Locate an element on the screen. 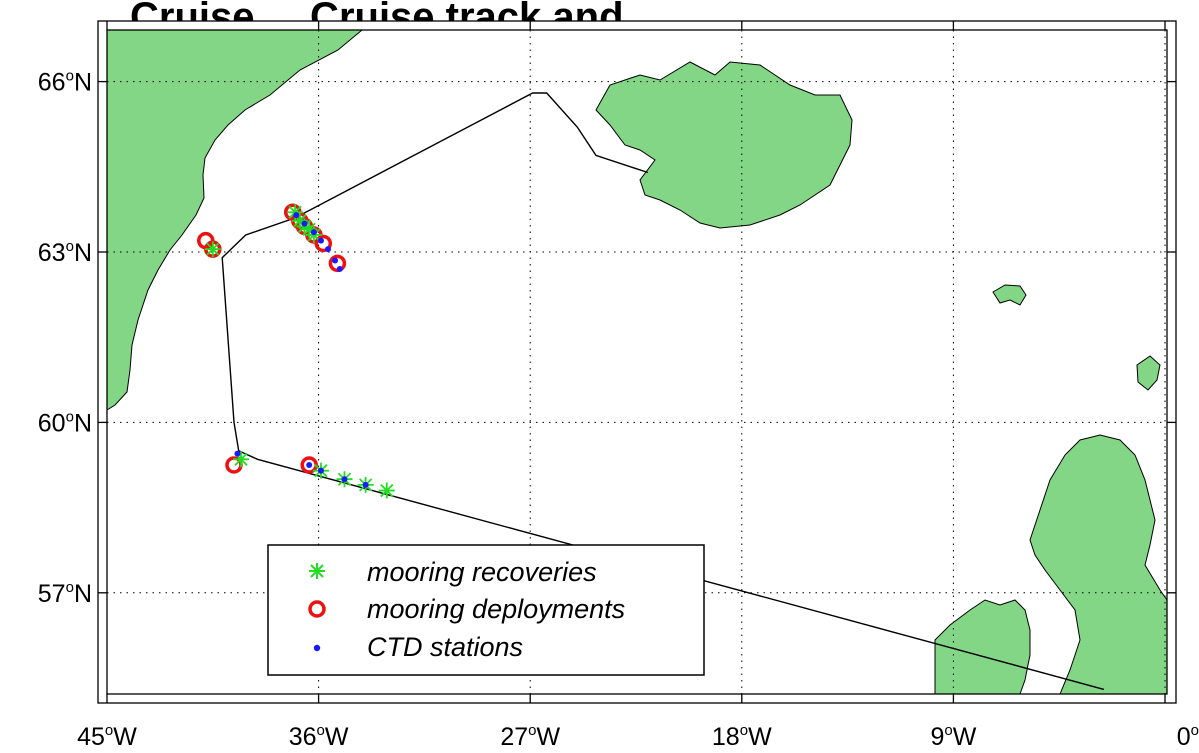 Image resolution: width=1199 pixels, height=753 pixels. y-tick-label: 57oN is located at coordinates (65, 593).